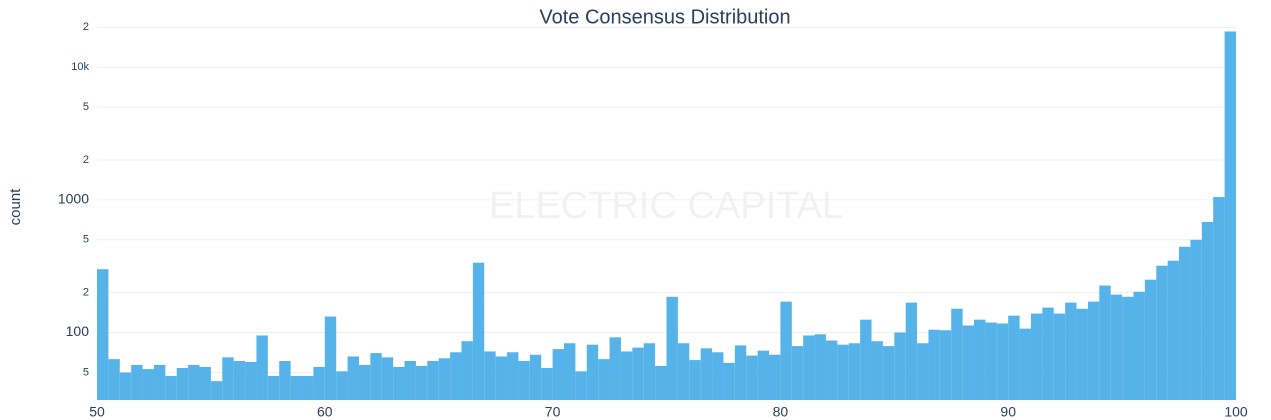  What do you see at coordinates (78, 331) in the screenshot?
I see `y-tick-label: 100` at bounding box center [78, 331].